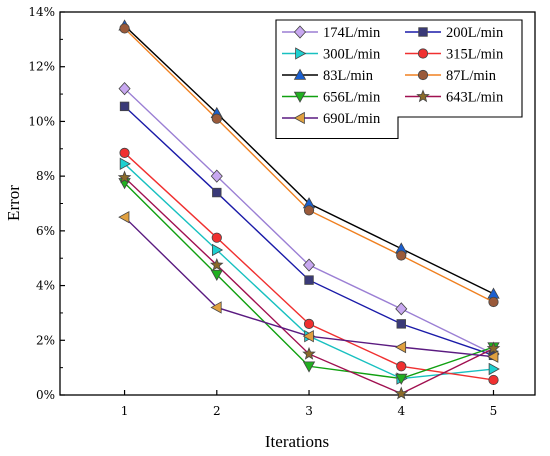 The image size is (550, 456). What do you see at coordinates (309, 411) in the screenshot?
I see `x-tick-label: 3` at bounding box center [309, 411].